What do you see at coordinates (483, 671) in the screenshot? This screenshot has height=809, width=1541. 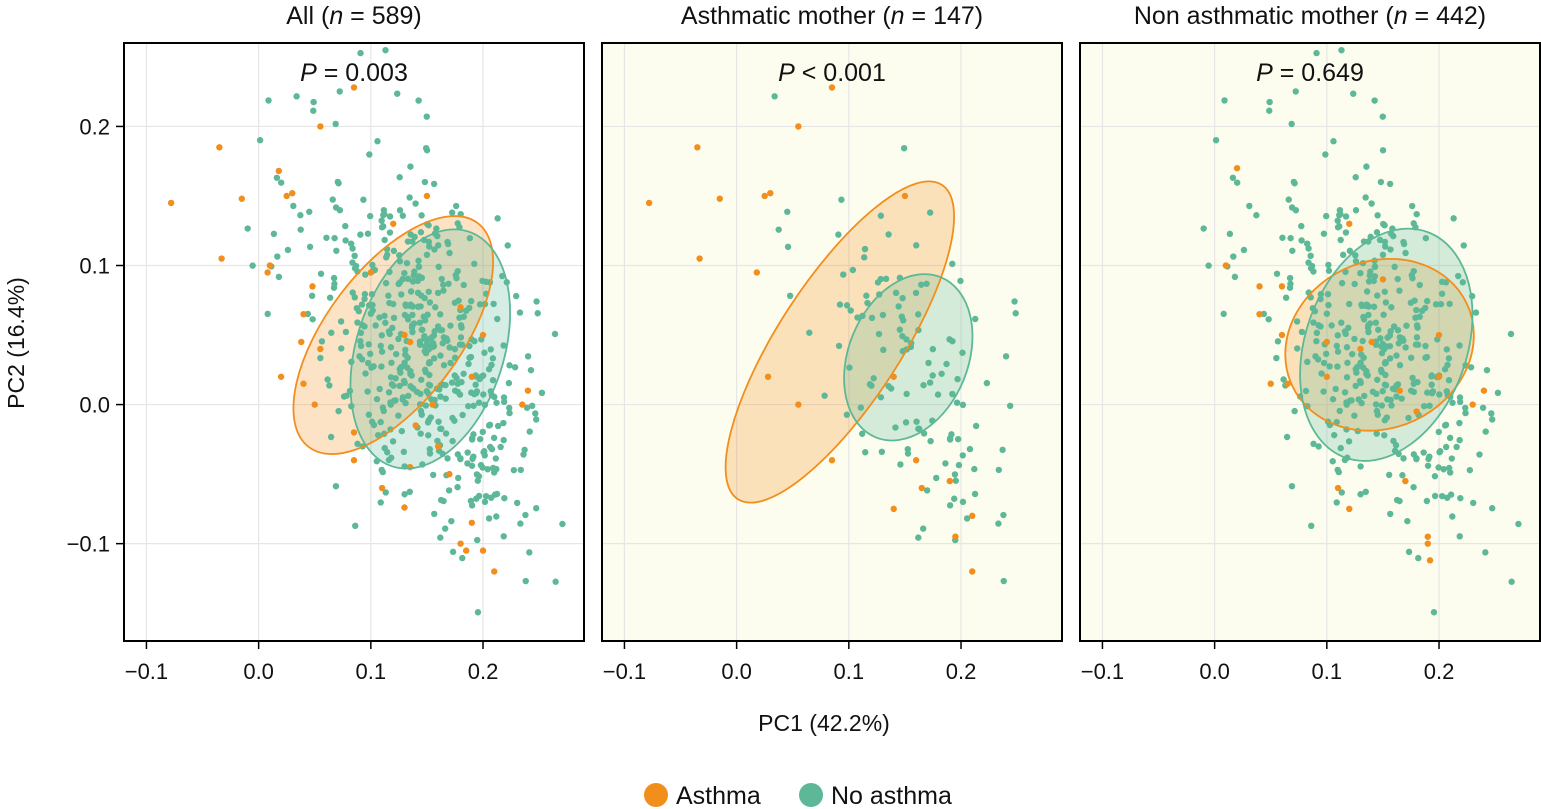 I see `x-tick-label: 0.2` at bounding box center [483, 671].